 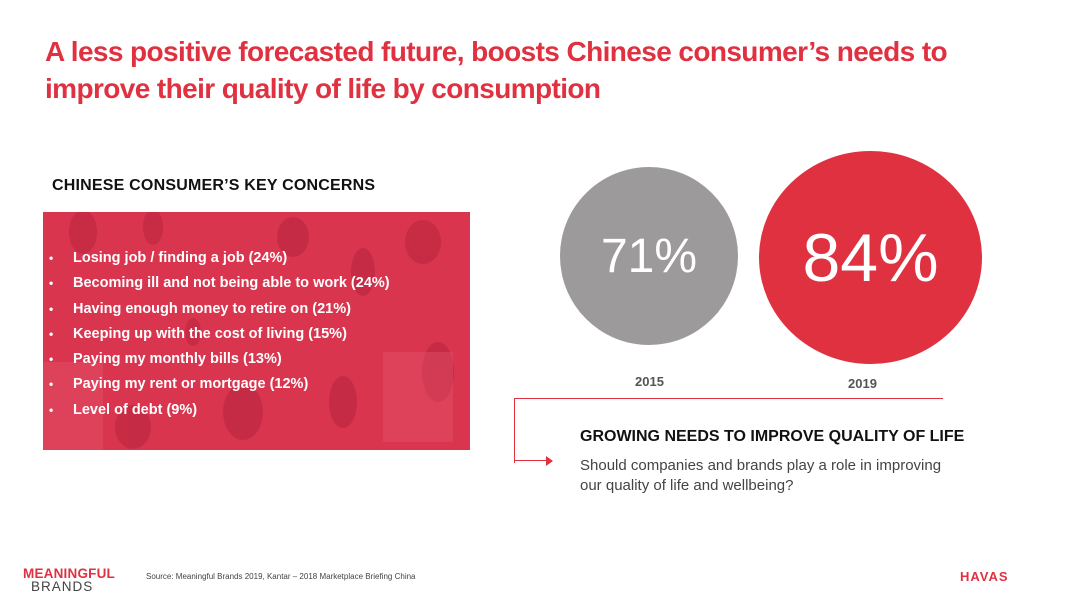 I want to click on arrow-right-icon, so click(x=549, y=461).